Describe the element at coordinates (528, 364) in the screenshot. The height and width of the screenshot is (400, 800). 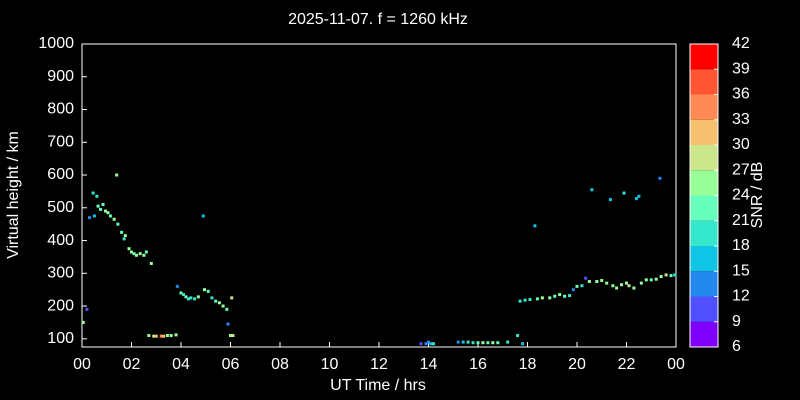
I see `x-tick-label: 18` at that location.